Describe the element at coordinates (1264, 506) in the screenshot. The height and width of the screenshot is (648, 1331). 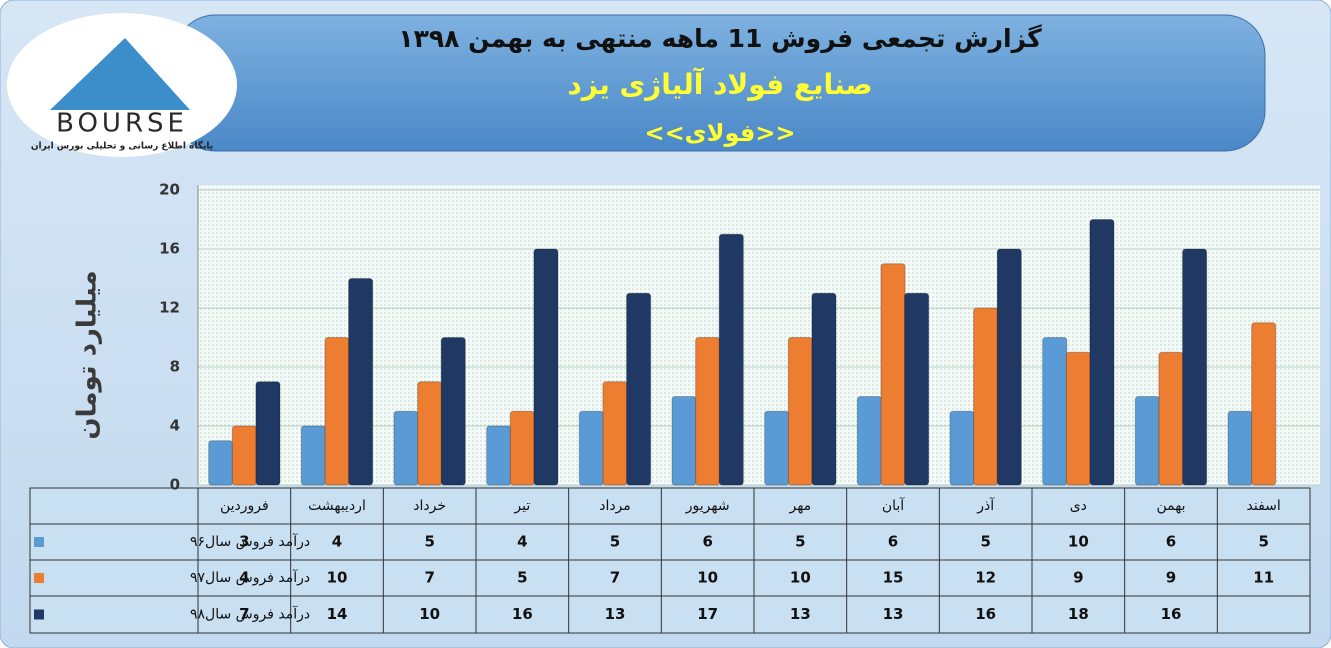
I see `x-tick-label: اسفند` at that location.